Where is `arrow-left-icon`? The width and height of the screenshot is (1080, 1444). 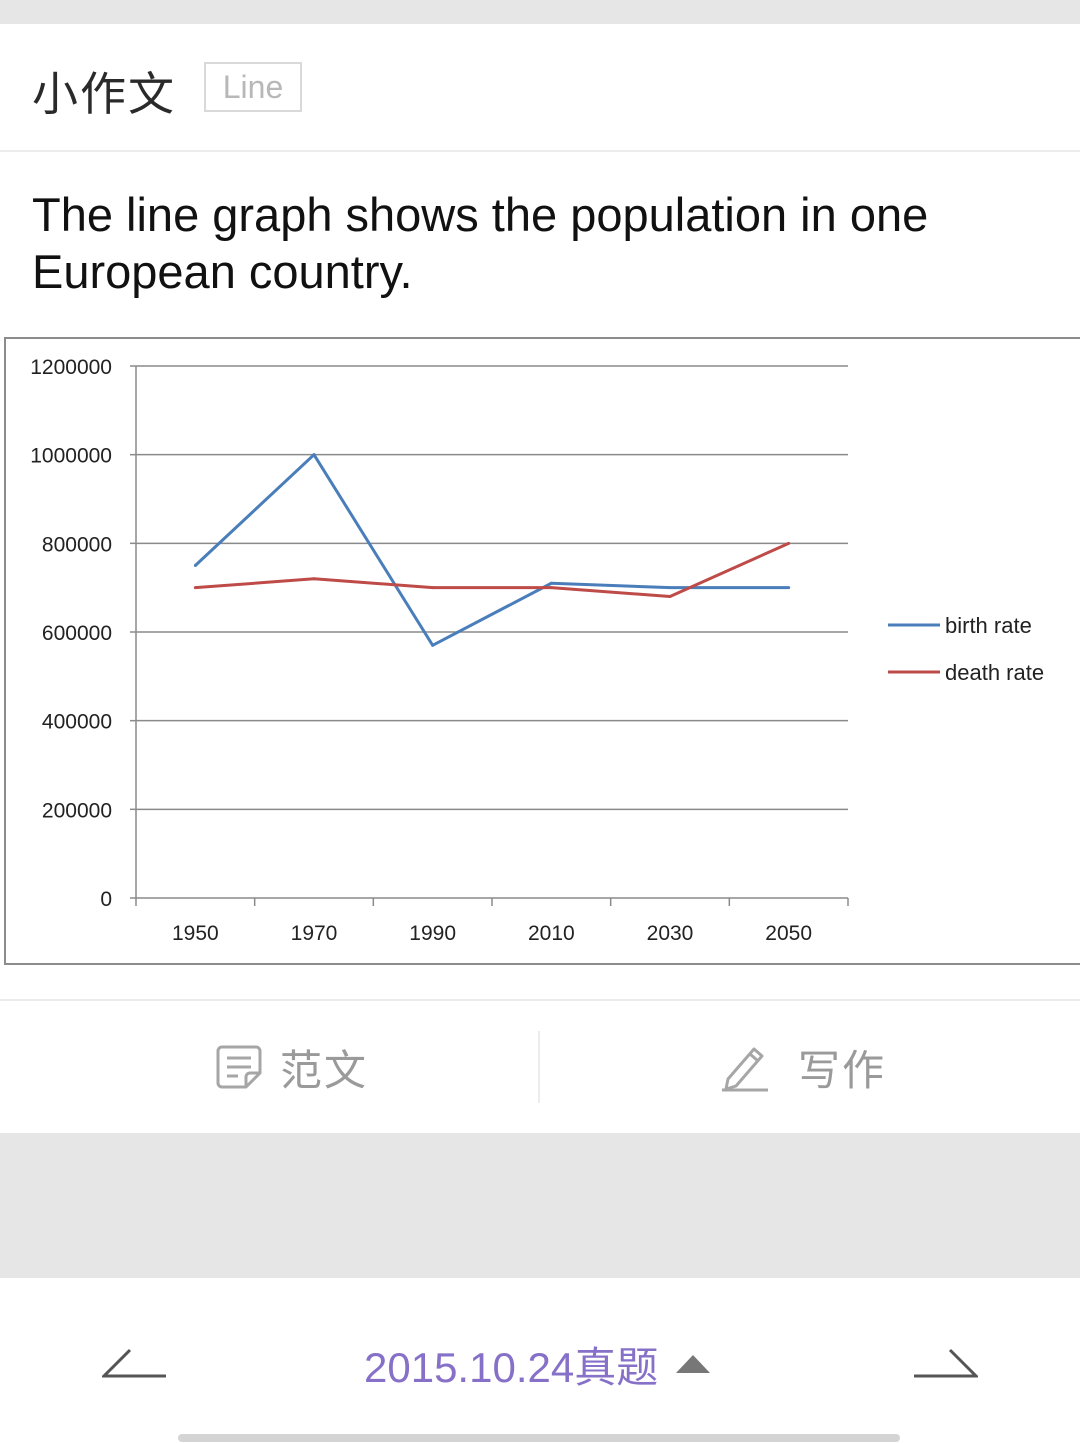 arrow-left-icon is located at coordinates (133, 1363).